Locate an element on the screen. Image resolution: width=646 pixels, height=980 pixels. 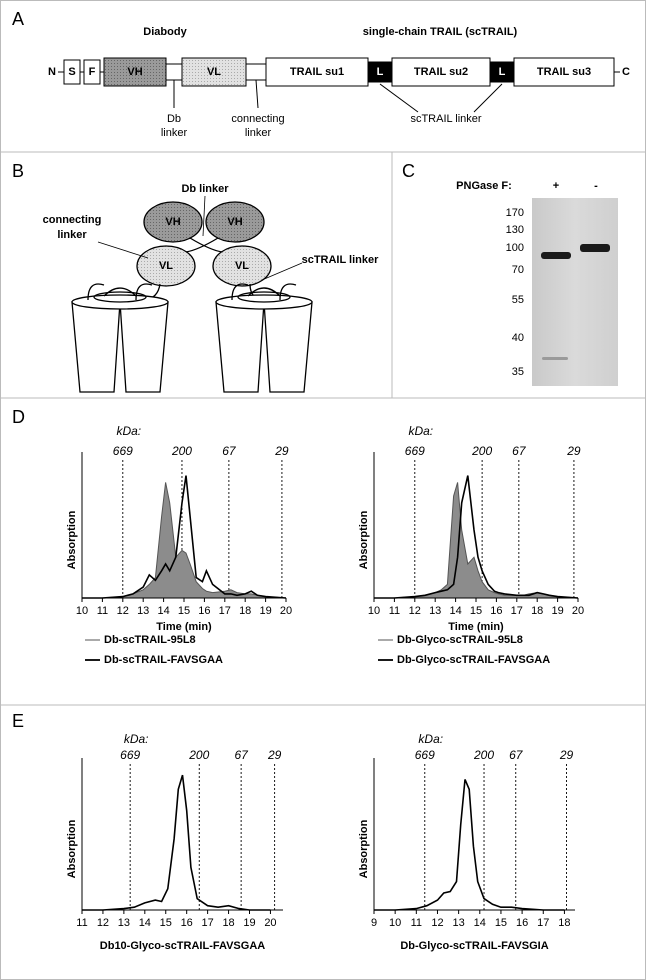
ladder-label: 130 is located at coordinates (515, 230).